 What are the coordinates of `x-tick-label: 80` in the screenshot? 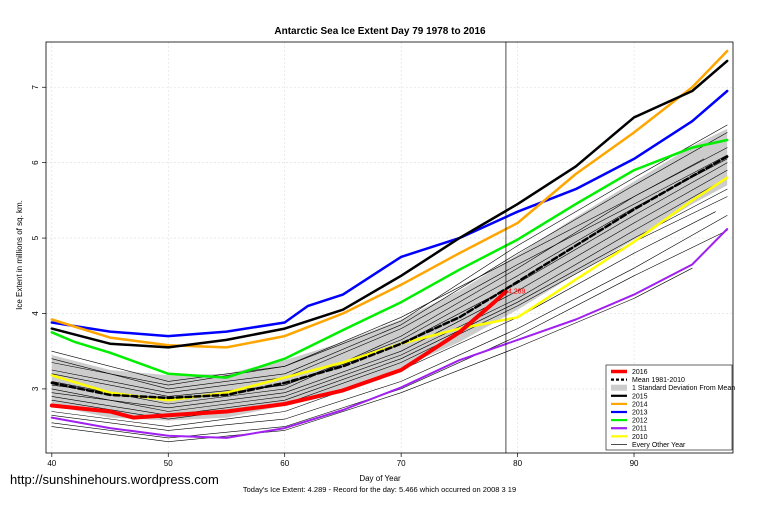 It's located at (517, 463).